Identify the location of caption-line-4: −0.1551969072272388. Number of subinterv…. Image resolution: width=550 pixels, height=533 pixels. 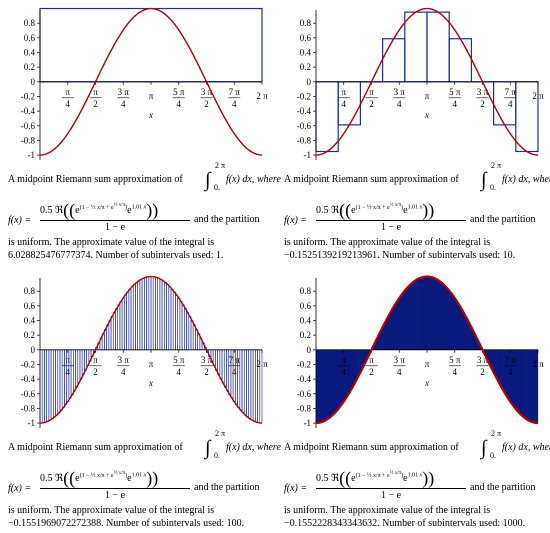
(126, 524).